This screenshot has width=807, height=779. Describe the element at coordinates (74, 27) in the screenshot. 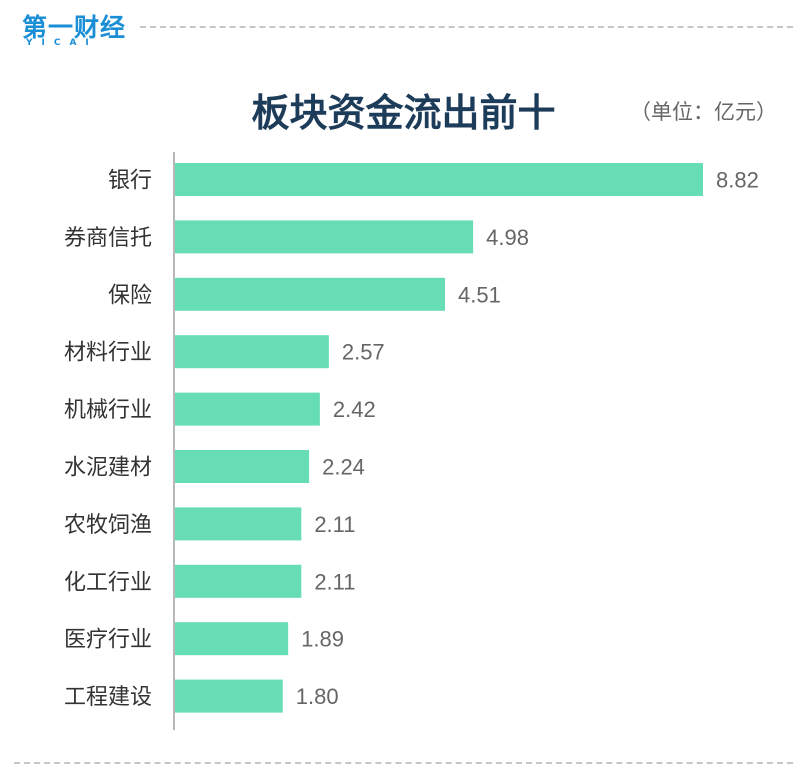

I see `logo-name-cn: 第一财经` at that location.